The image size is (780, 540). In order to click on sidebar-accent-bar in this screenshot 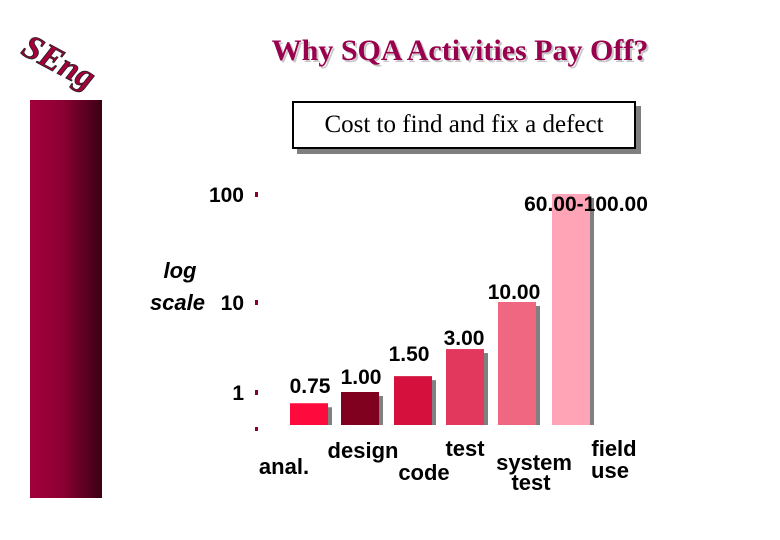, I will do `click(66, 299)`.